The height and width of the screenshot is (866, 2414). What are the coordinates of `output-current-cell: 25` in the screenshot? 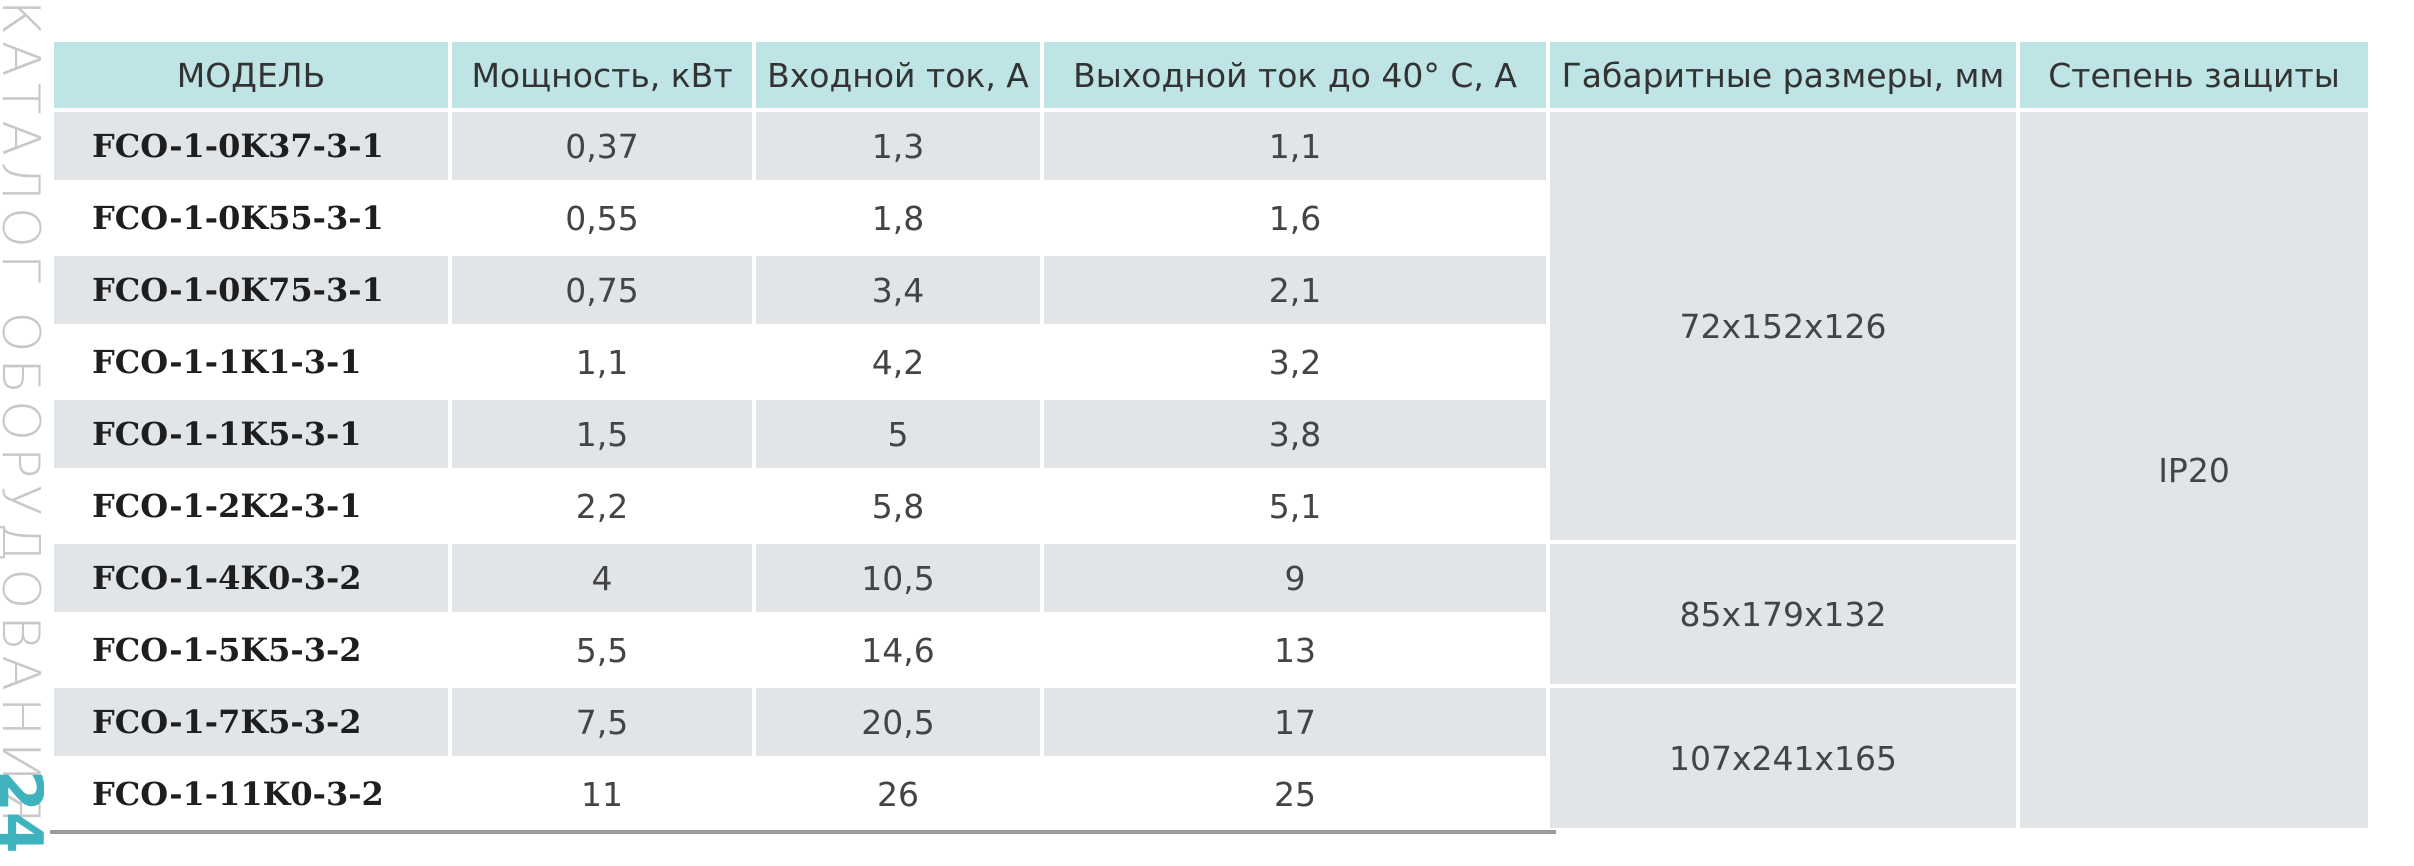 It's located at (1295, 794).